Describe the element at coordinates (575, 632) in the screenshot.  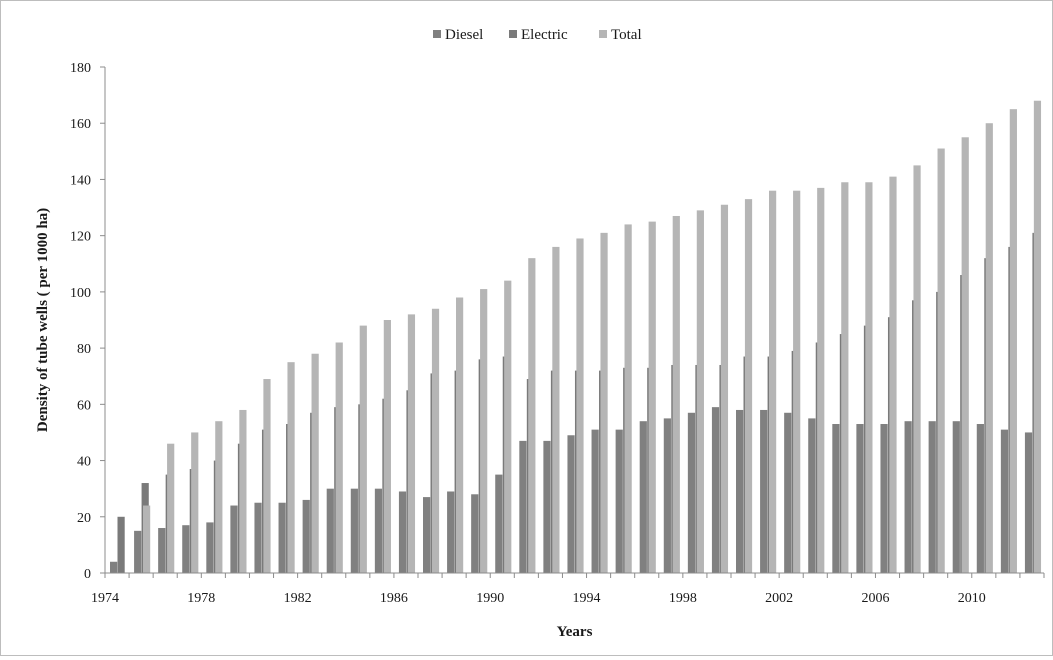
I see `x-axis-title: Years` at that location.